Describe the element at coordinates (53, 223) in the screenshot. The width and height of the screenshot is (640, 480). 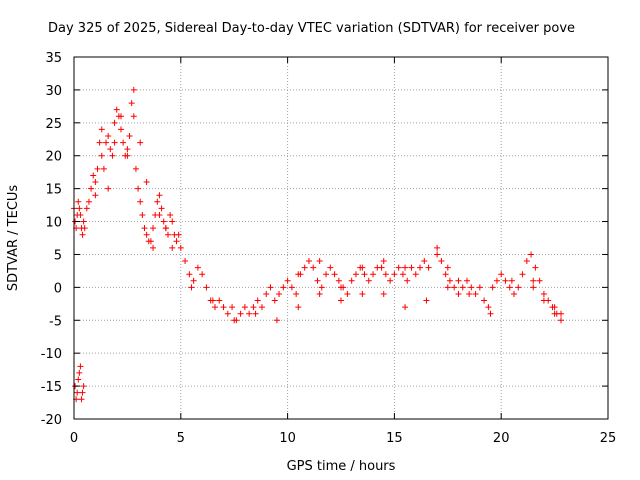
I see `y-tick-label: 10` at that location.